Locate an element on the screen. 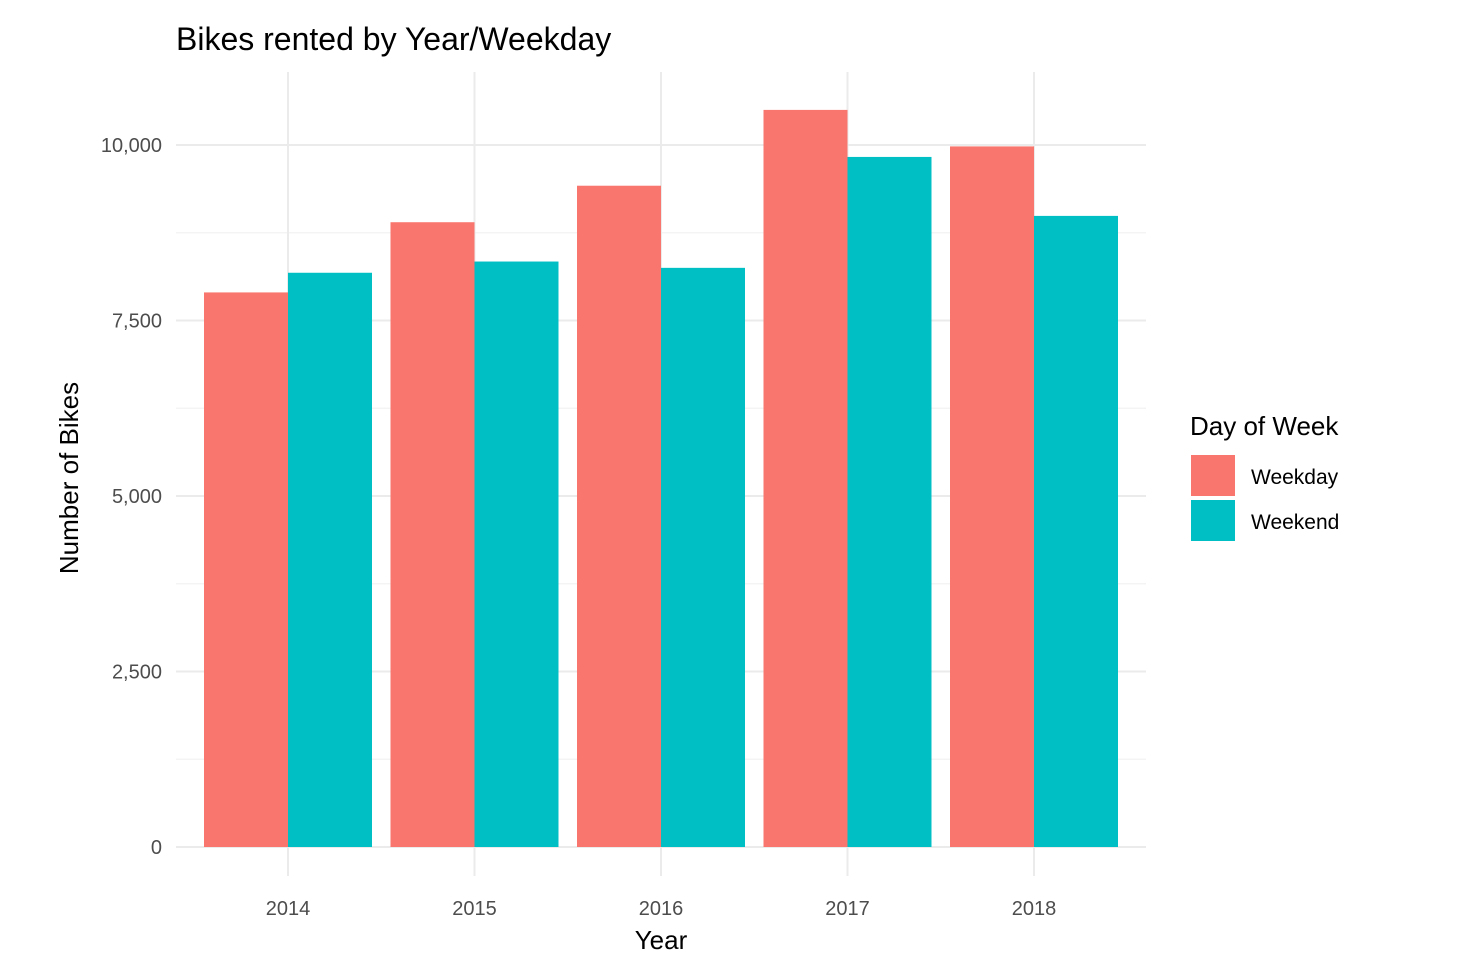 This screenshot has width=1471, height=960. x-tick-label: 2016 is located at coordinates (661, 909).